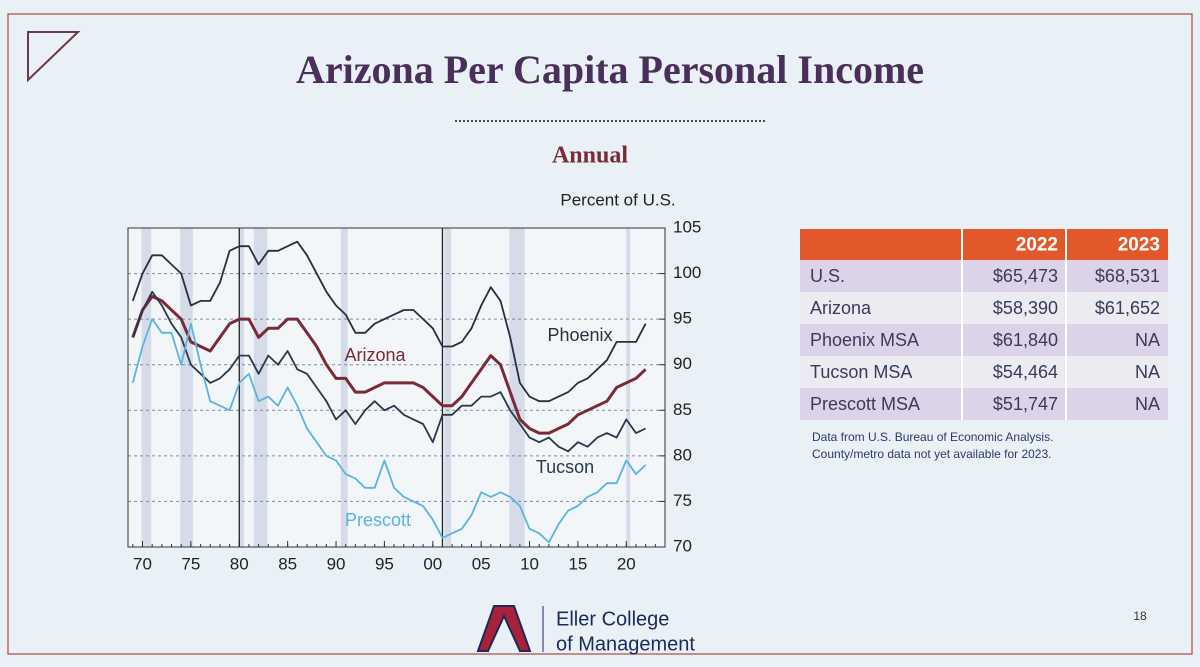 This screenshot has width=1200, height=667. What do you see at coordinates (1127, 276) in the screenshot?
I see `table-cell: $68,531` at bounding box center [1127, 276].